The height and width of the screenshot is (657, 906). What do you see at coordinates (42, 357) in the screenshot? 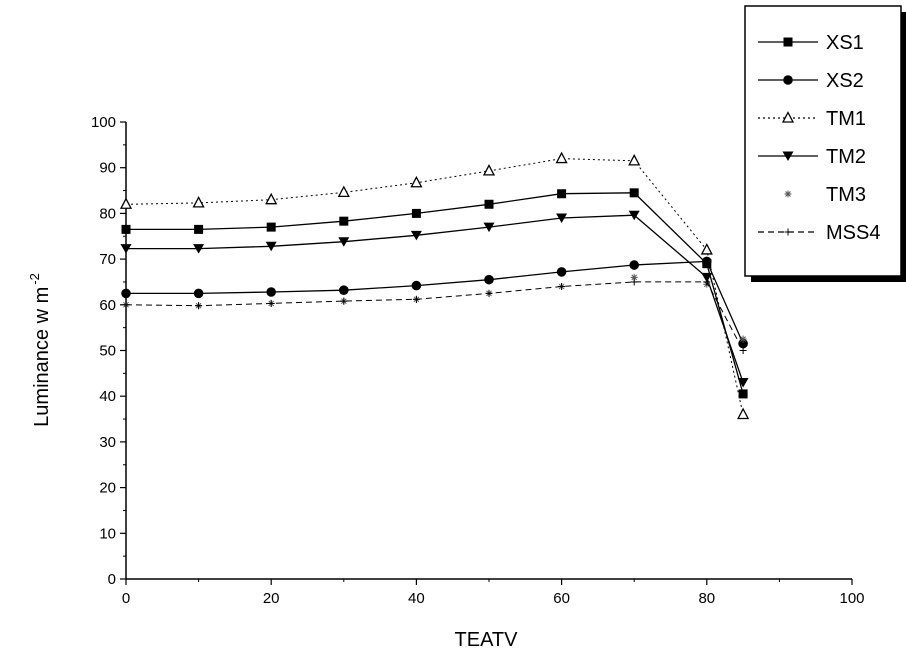
I see `y-axis-title-text: Luminance w m` at bounding box center [42, 357].